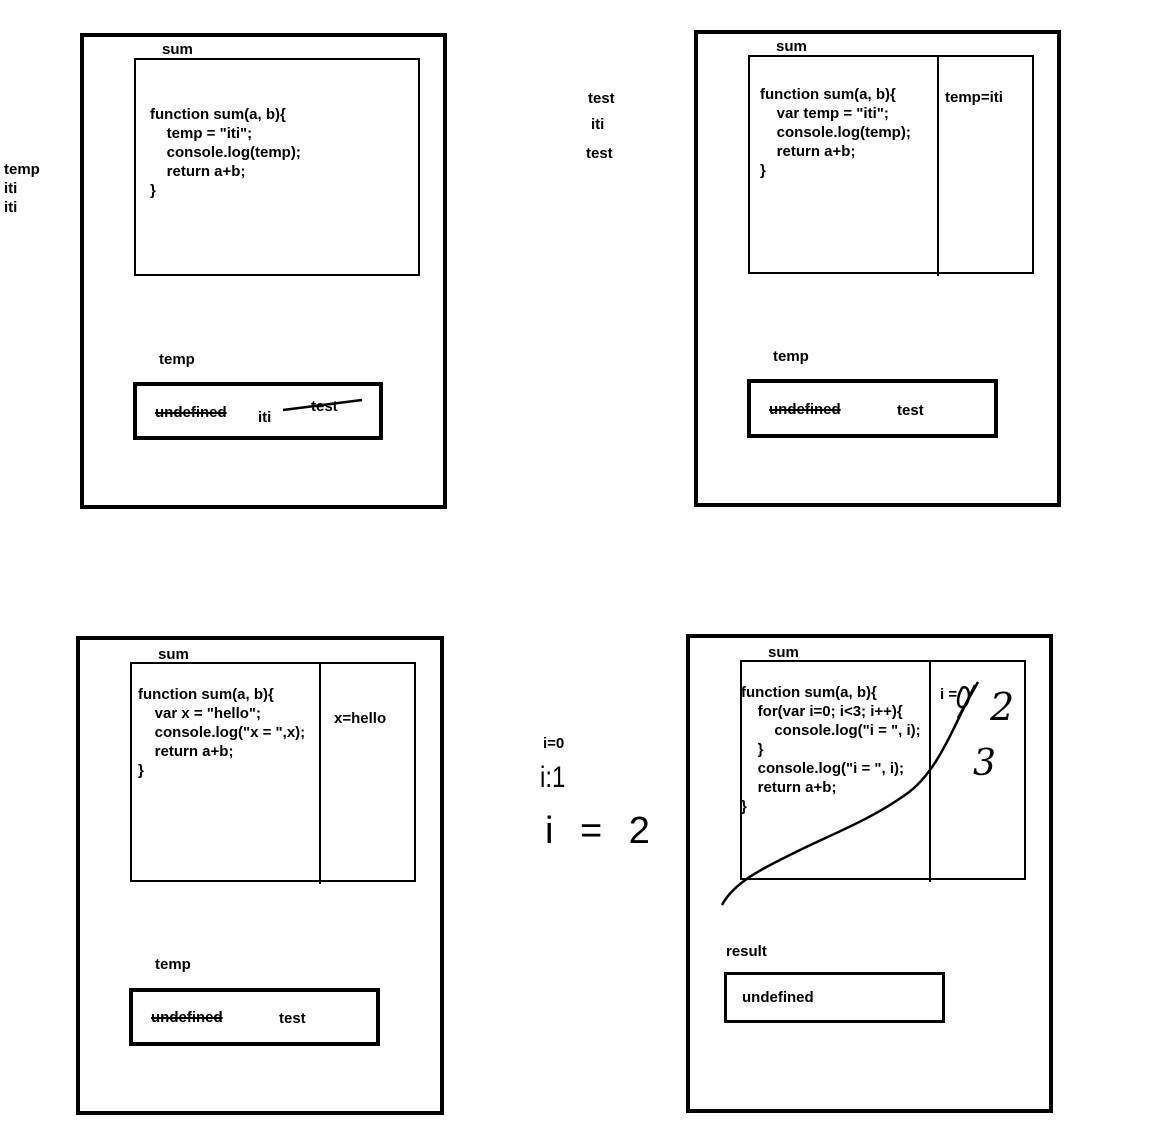 This screenshot has height=1148, width=1156. What do you see at coordinates (177, 359) in the screenshot?
I see `panel-1-var-label: temp` at bounding box center [177, 359].